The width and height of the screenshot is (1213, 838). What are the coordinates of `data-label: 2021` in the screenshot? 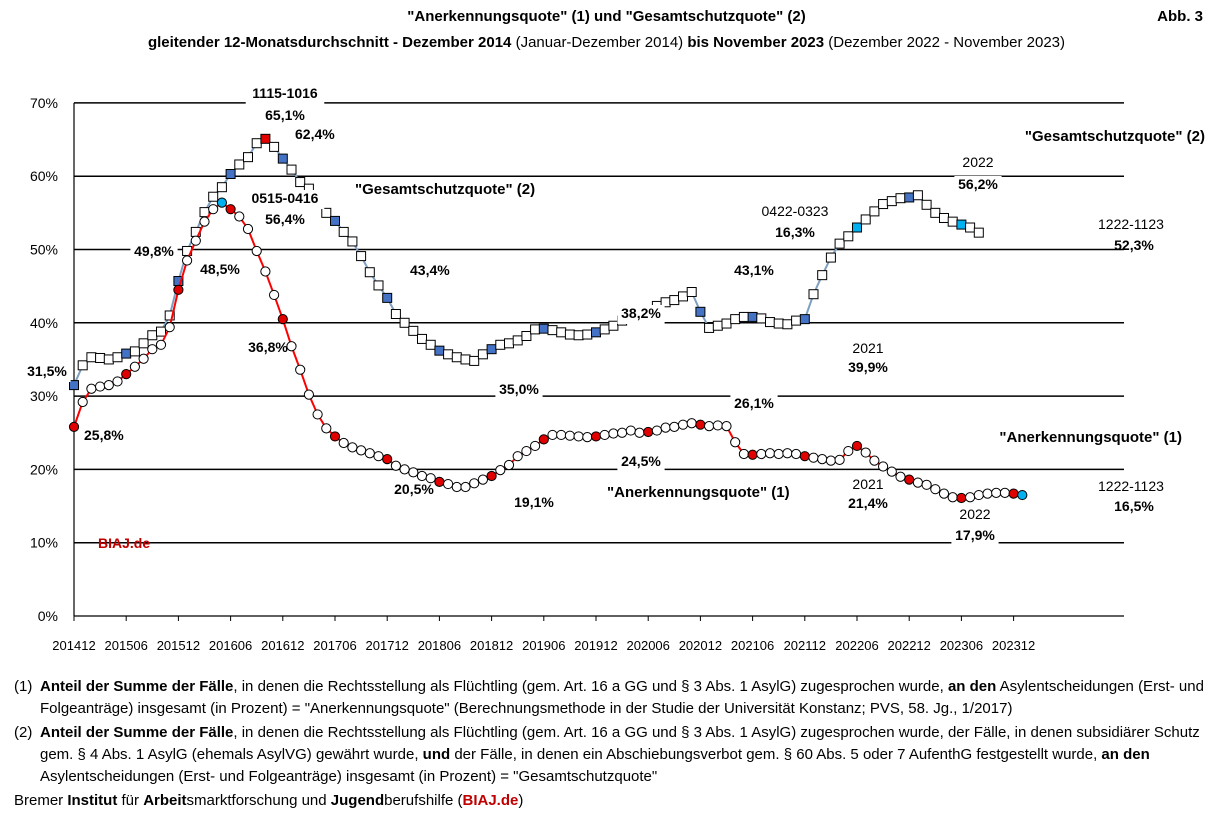 It's located at (867, 348).